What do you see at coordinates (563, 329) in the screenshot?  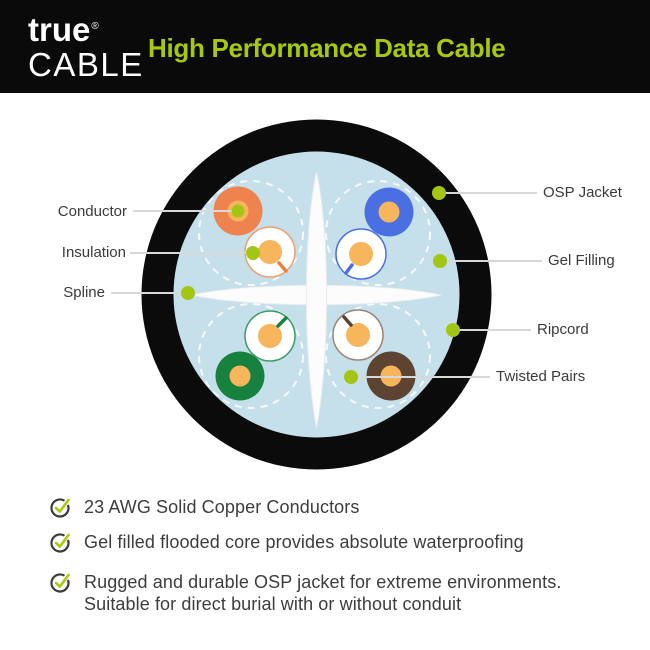 I see `label-ripcord: Ripcord` at bounding box center [563, 329].